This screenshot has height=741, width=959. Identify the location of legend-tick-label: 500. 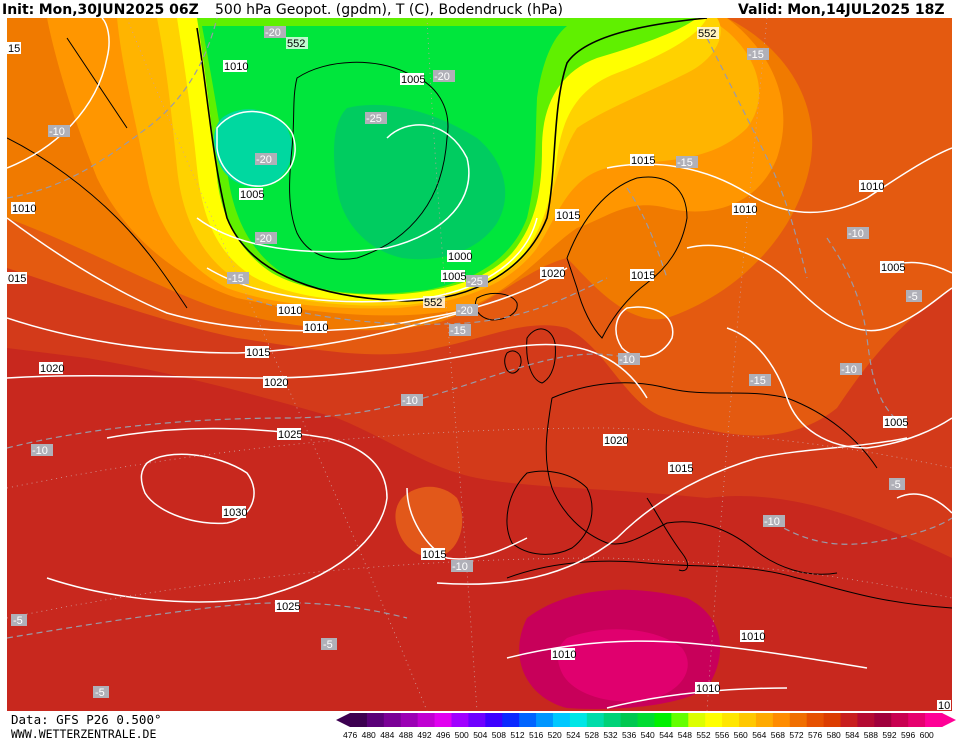
(461, 735).